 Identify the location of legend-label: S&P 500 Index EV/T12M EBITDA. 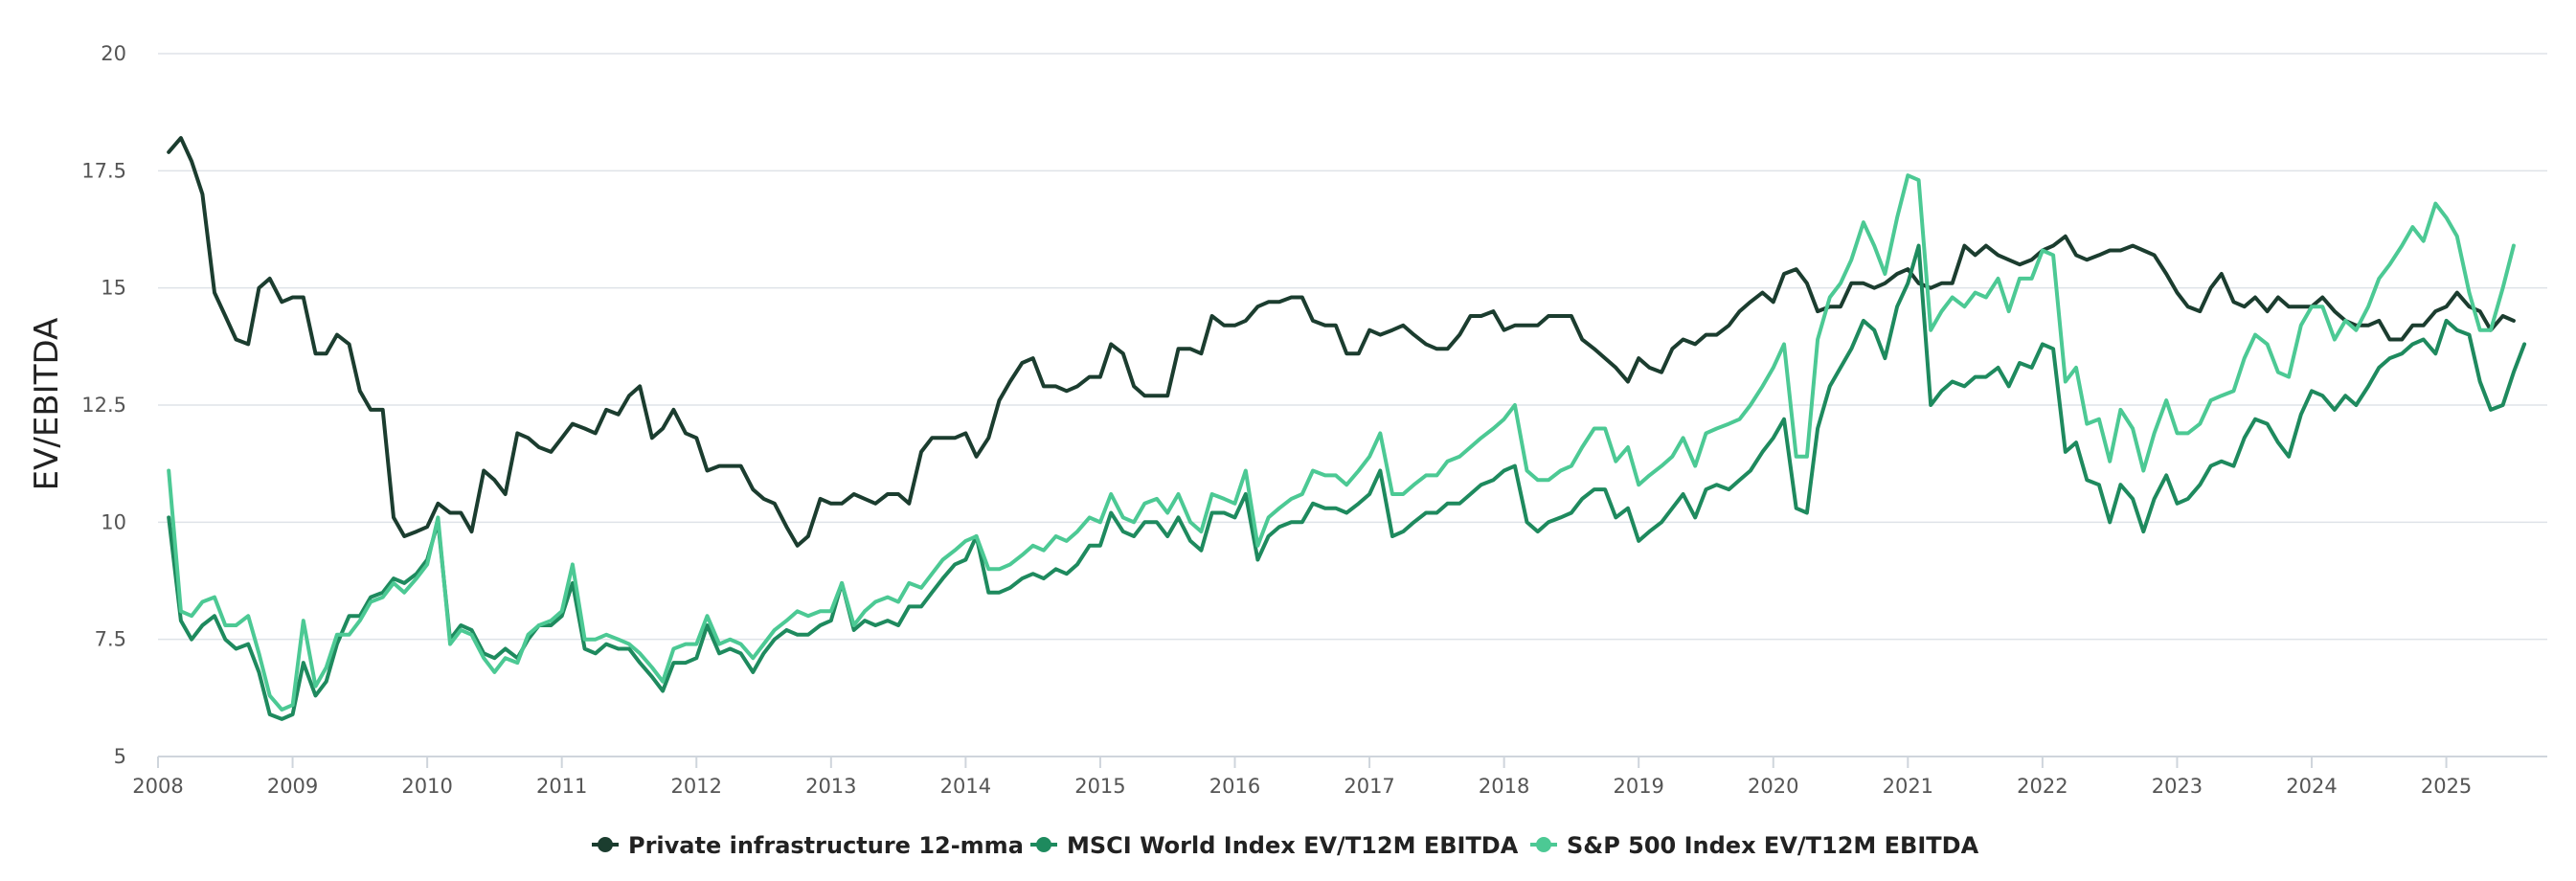
(1773, 845).